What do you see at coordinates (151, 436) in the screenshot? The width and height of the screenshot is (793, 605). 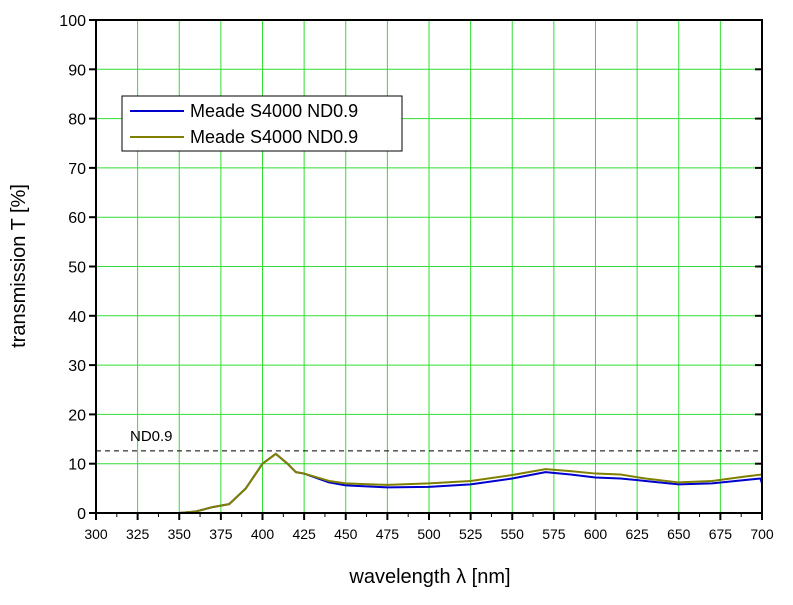 I see `reference-line-label: ND0.9` at bounding box center [151, 436].